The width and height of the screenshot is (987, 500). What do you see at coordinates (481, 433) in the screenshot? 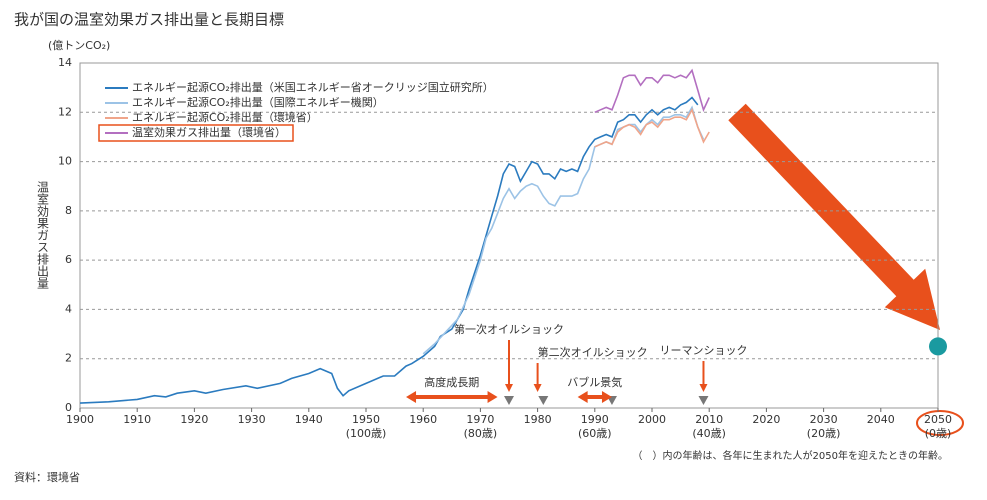
I see `x-sublabel: (80歳)` at bounding box center [481, 433].